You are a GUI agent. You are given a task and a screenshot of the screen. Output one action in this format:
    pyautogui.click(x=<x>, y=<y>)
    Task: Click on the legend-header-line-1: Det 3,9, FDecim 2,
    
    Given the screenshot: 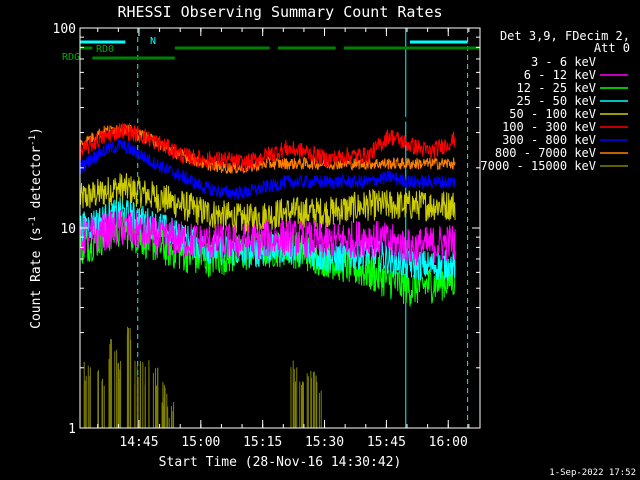 What is the action you would take?
    pyautogui.click(x=565, y=36)
    